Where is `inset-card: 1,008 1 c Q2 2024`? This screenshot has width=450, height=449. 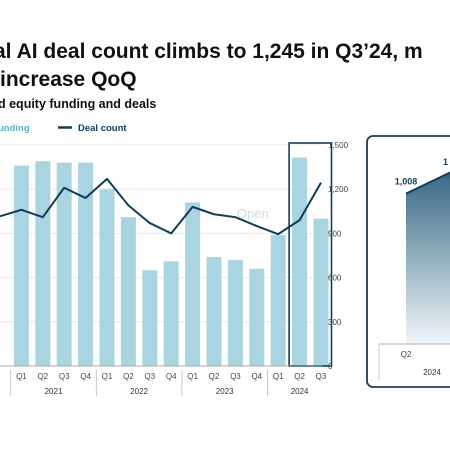
inset-card: 1,008 1 c Q2 2024 is located at coordinates (408, 261).